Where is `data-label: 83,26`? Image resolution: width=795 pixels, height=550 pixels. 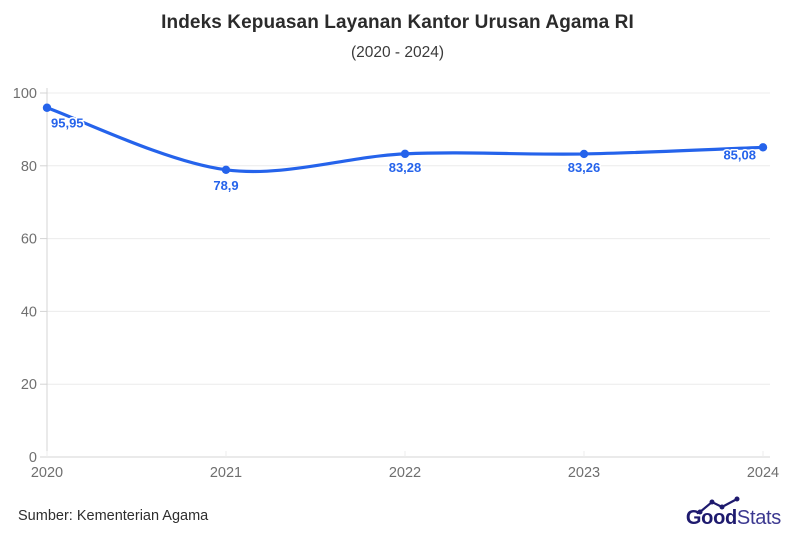
data-label: 83,26 is located at coordinates (584, 167).